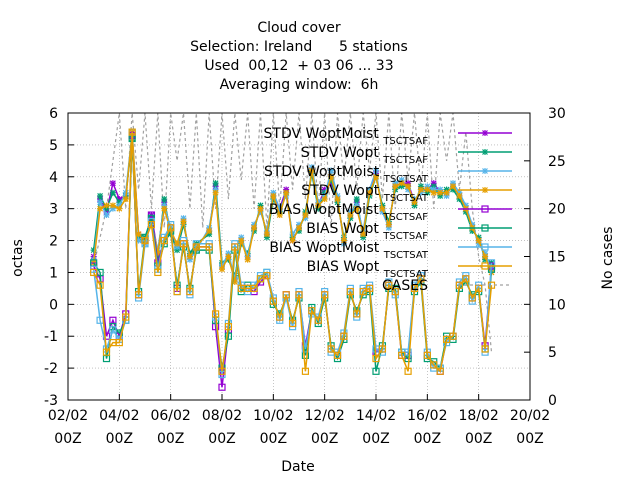  What do you see at coordinates (364, 155) in the screenshot?
I see `legend-label: STDV Wopt TSCTSAF` at bounding box center [364, 155].